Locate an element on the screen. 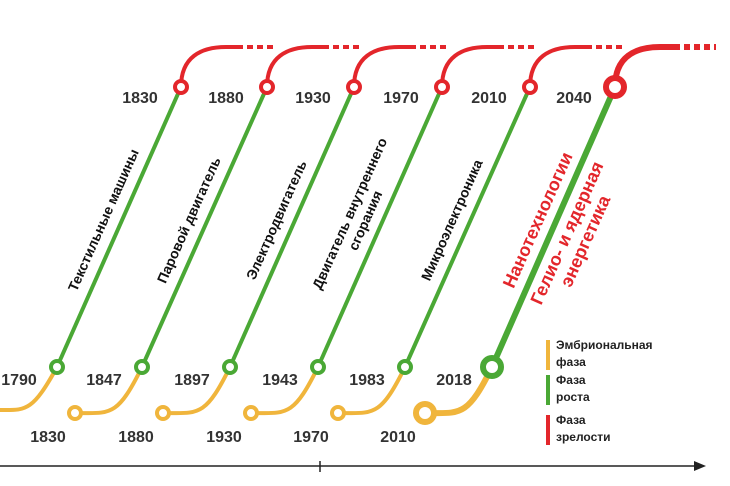 Image resolution: width=730 pixels, height=486 pixels. maturity-year: 1970 is located at coordinates (401, 98).